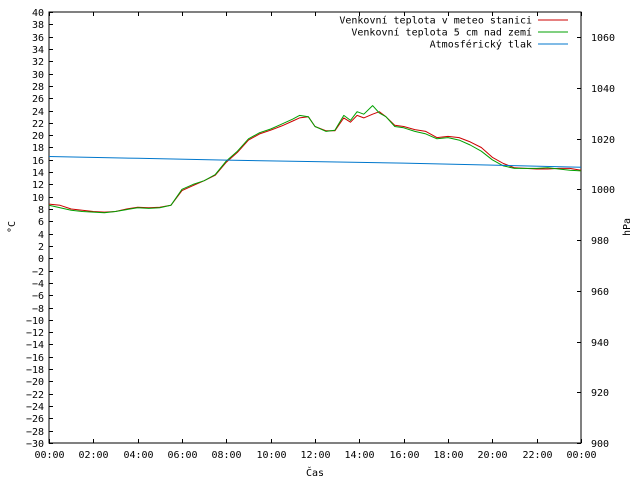 This screenshot has width=640, height=480. I want to click on y-left-tick-label: 24, so click(38, 112).